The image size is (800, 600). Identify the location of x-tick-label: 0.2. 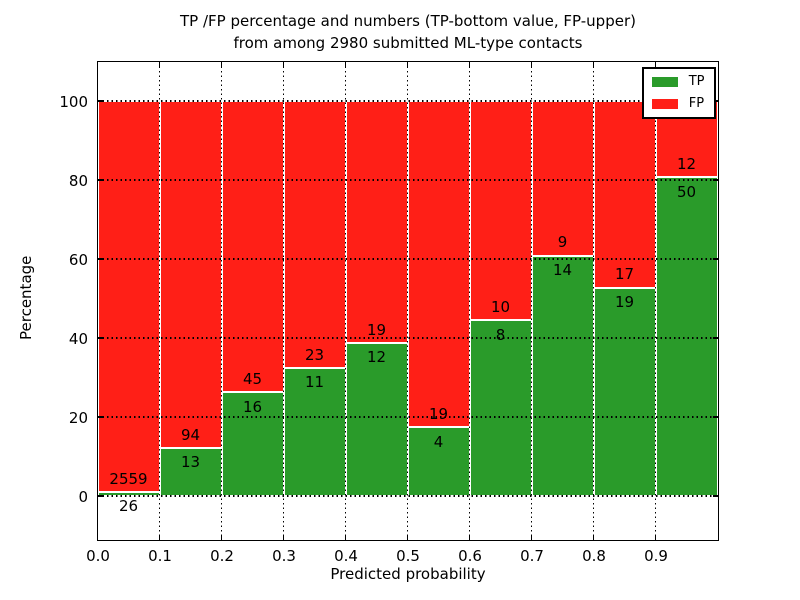
(222, 556).